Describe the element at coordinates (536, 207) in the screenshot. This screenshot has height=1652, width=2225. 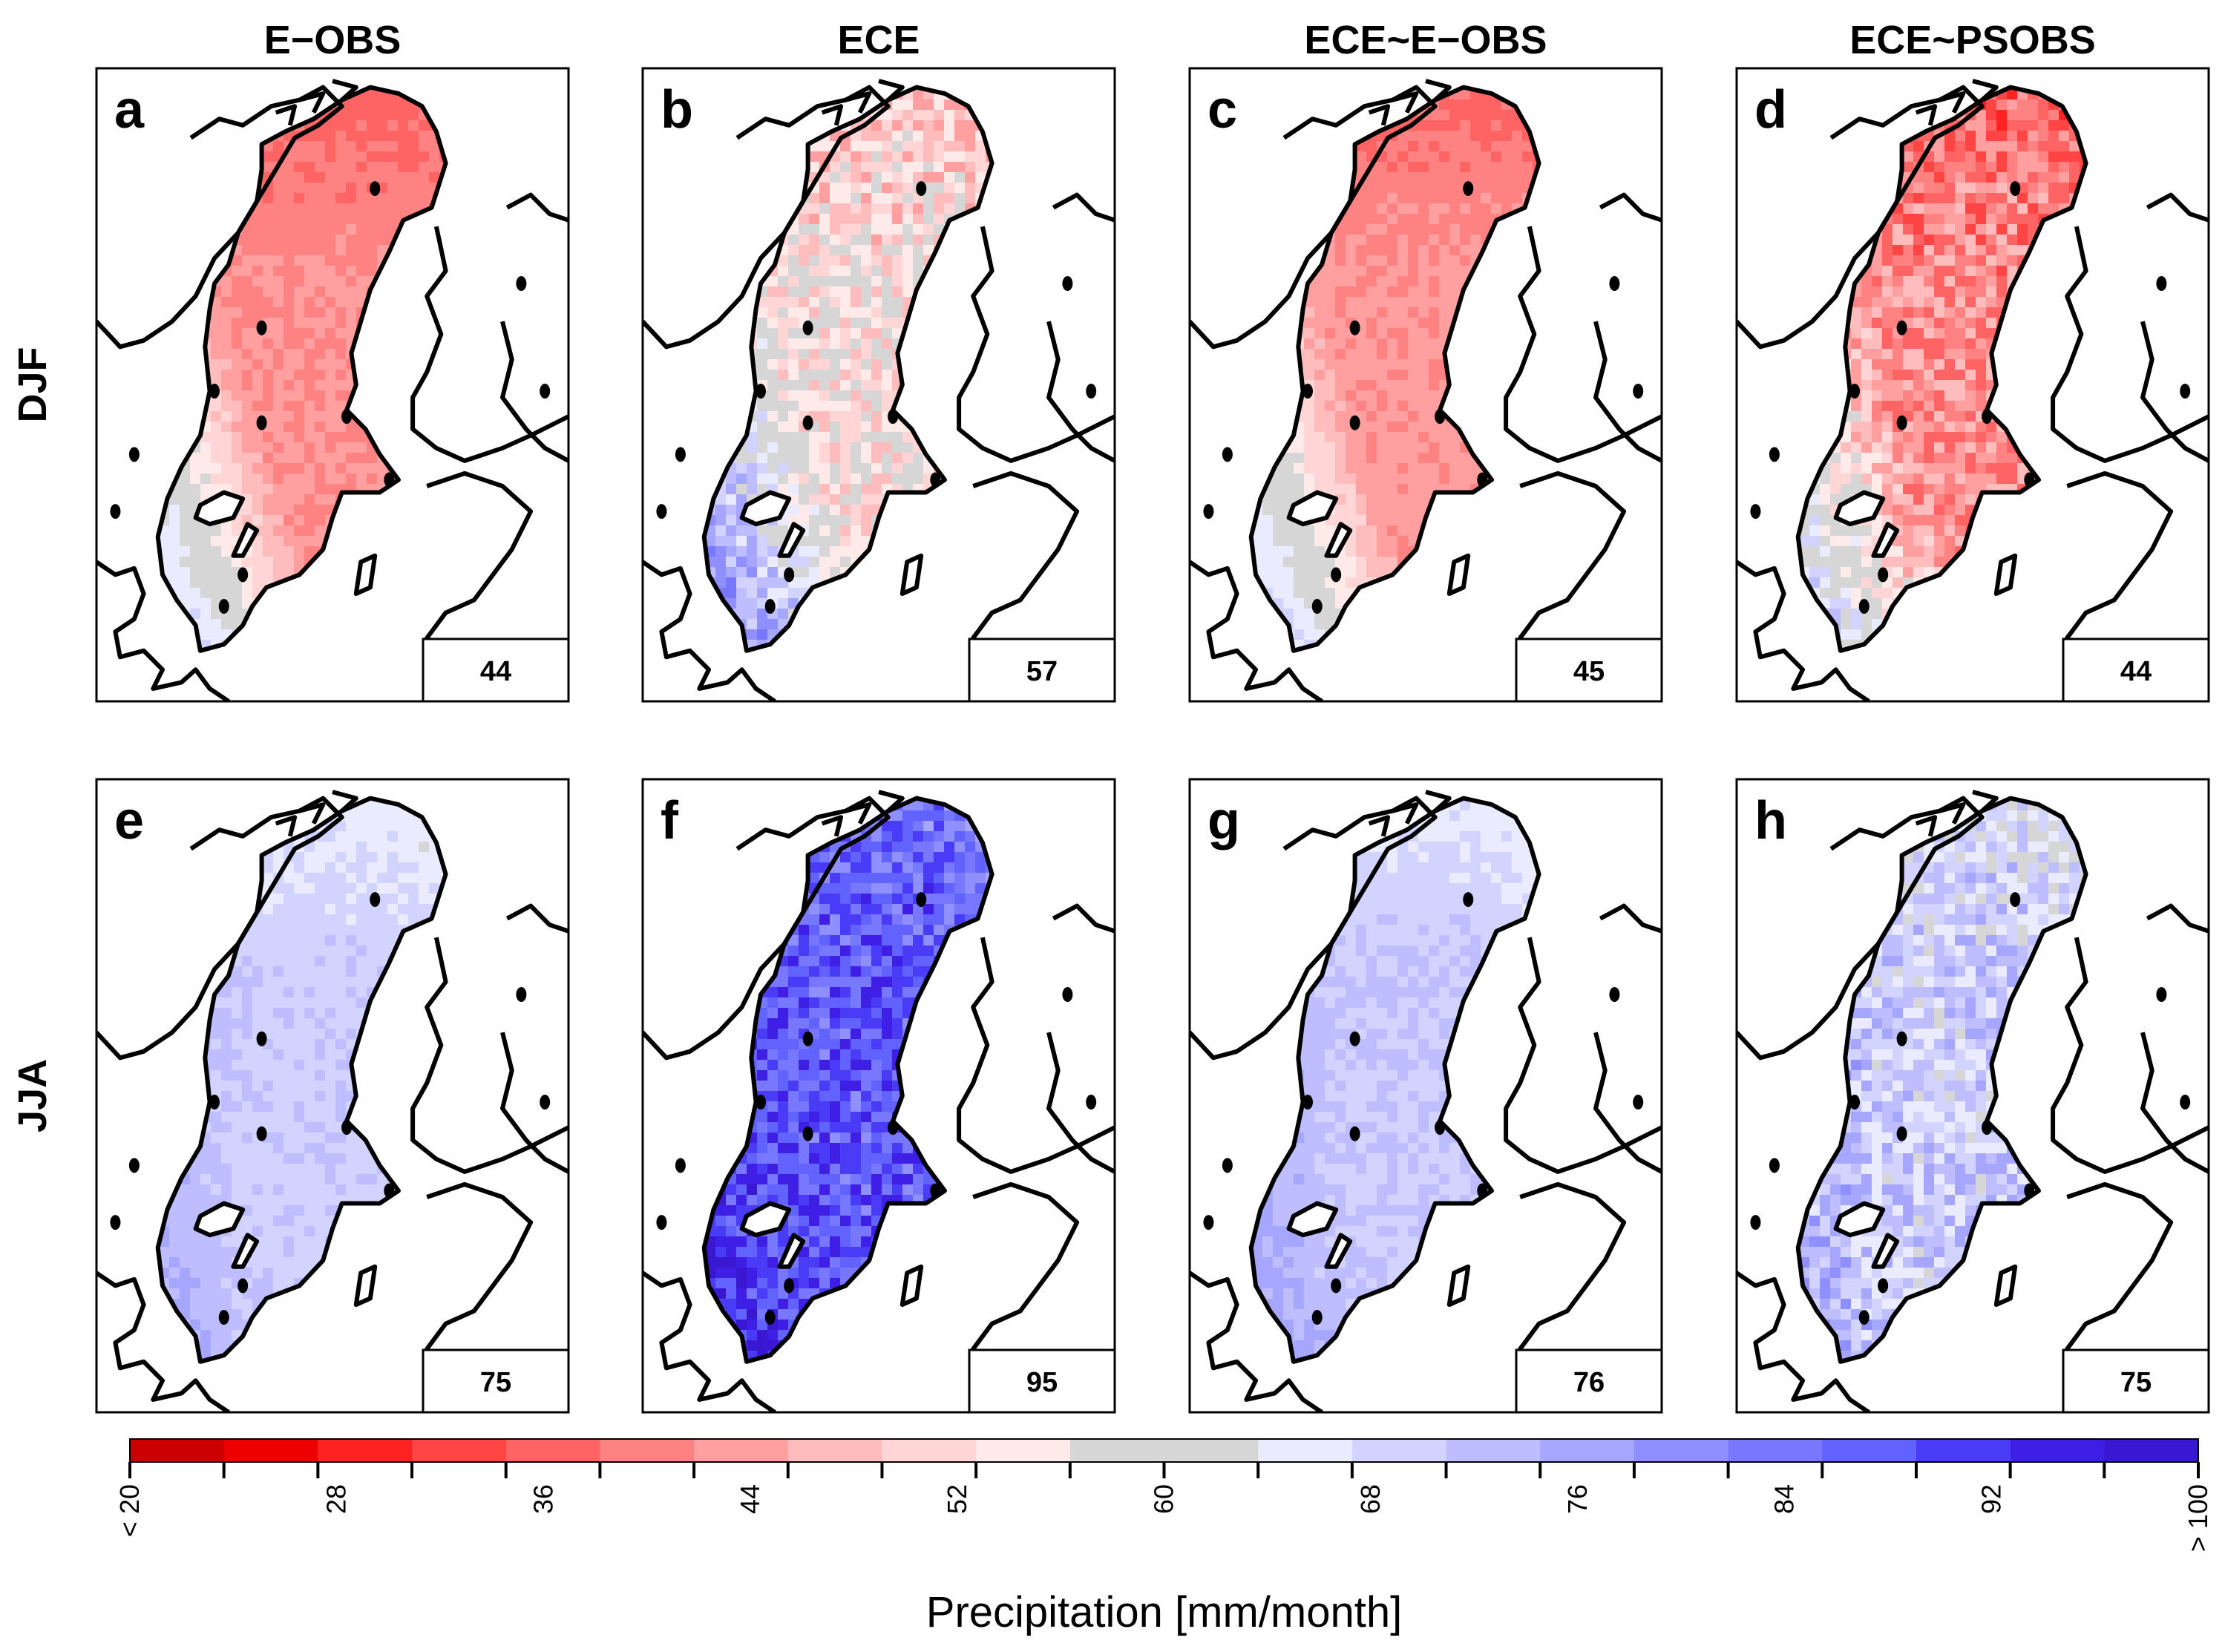
I see `finland-border` at that location.